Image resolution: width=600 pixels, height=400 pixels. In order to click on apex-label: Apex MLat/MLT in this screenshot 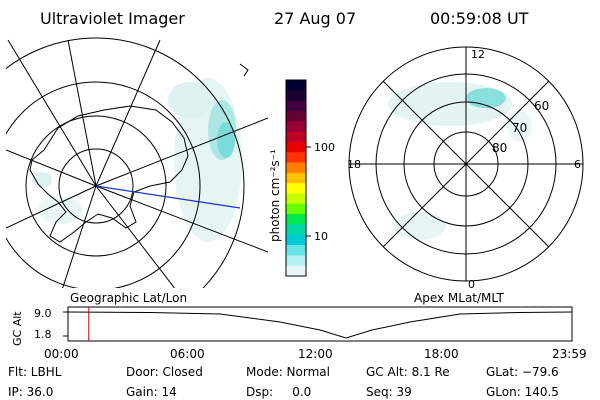, I will do `click(459, 298)`.